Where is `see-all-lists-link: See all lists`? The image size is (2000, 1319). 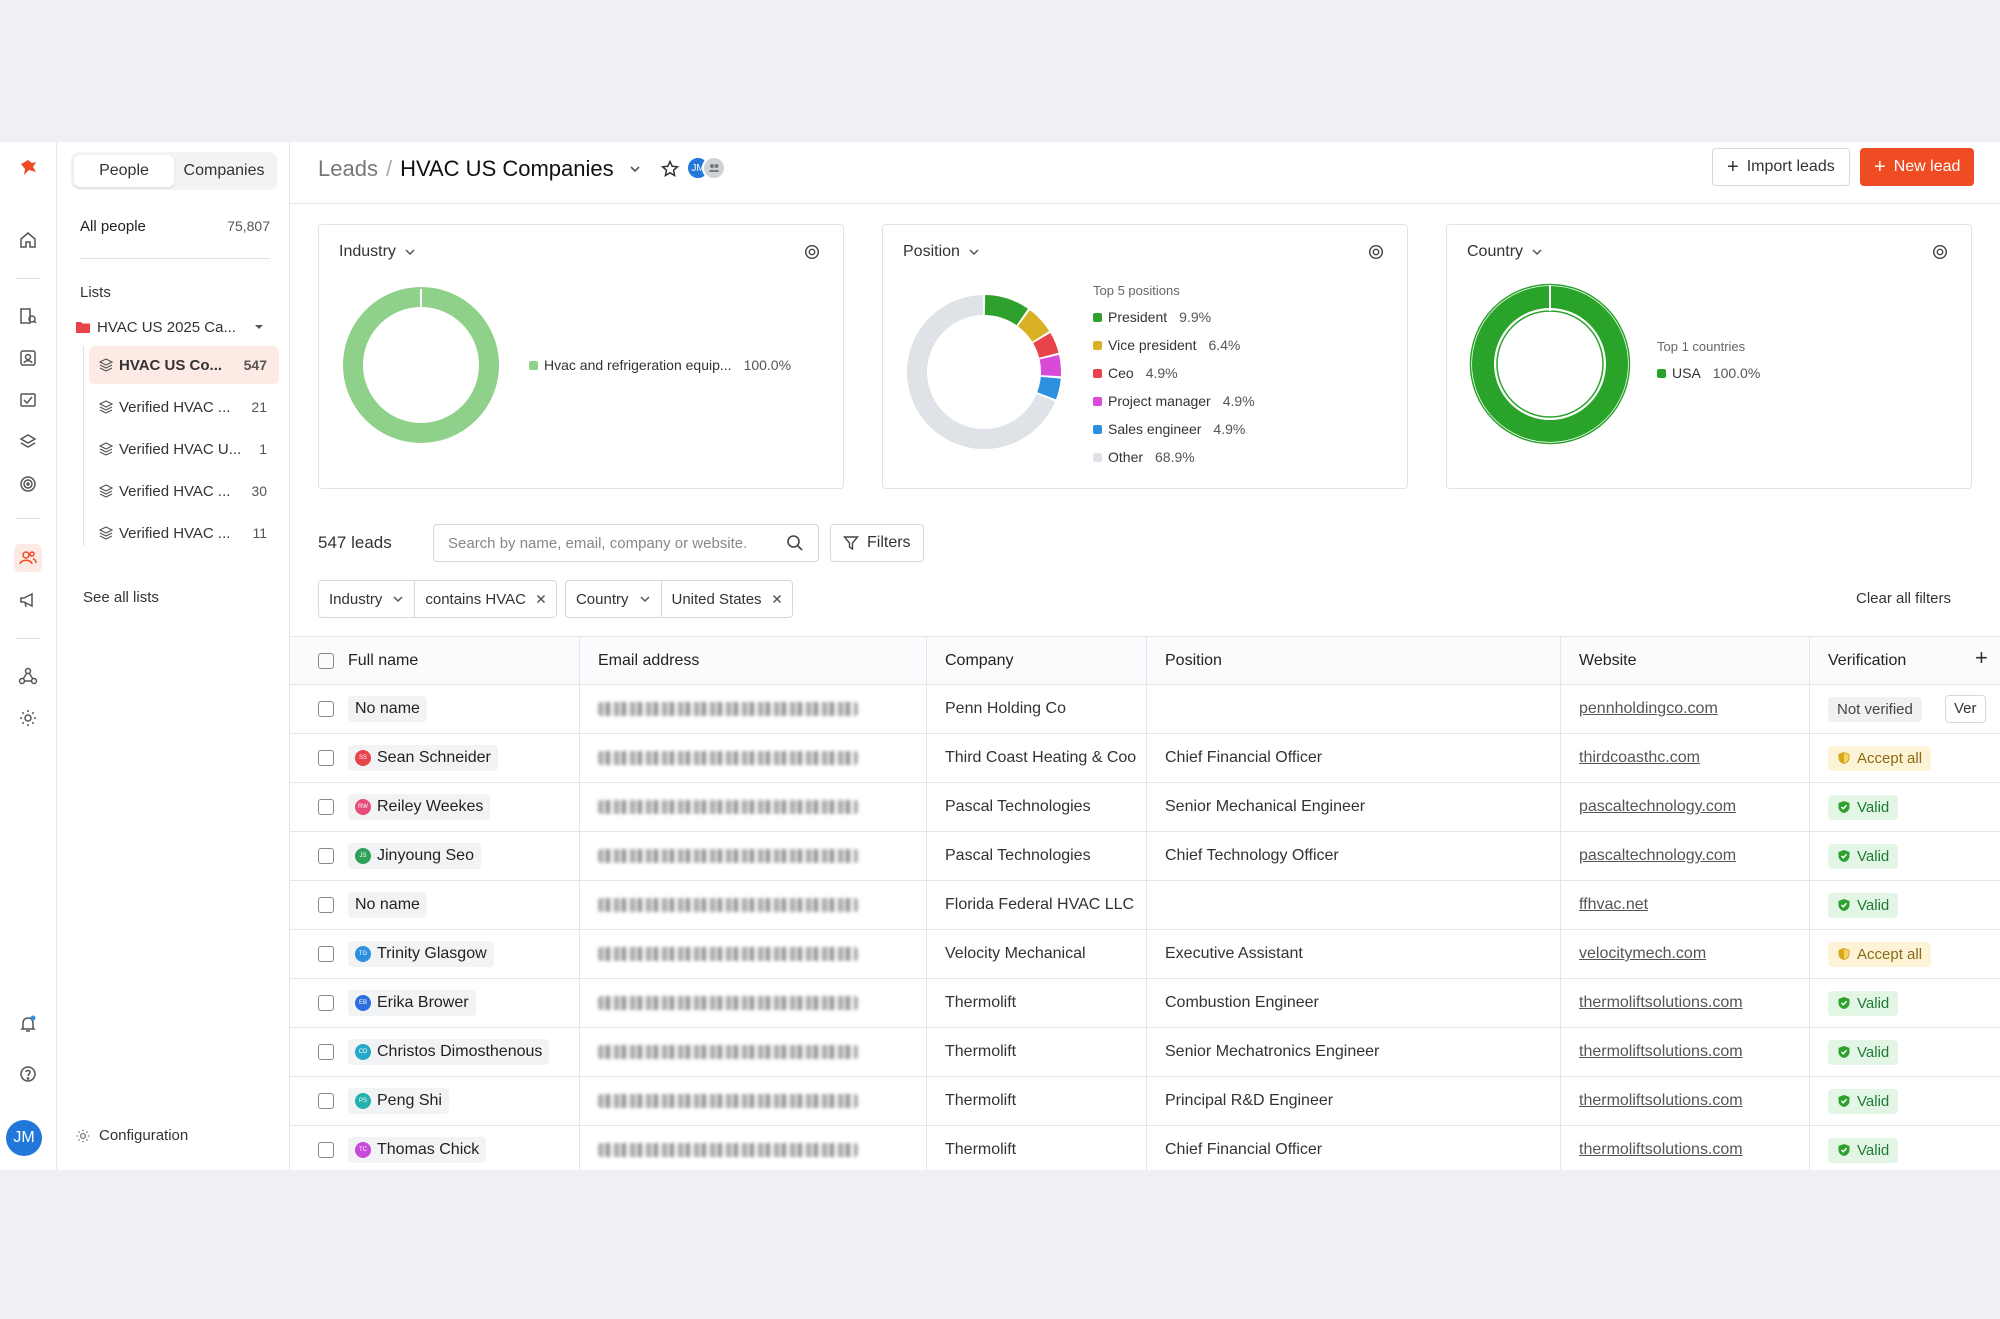
see-all-lists-link: See all lists is located at coordinates (121, 597).